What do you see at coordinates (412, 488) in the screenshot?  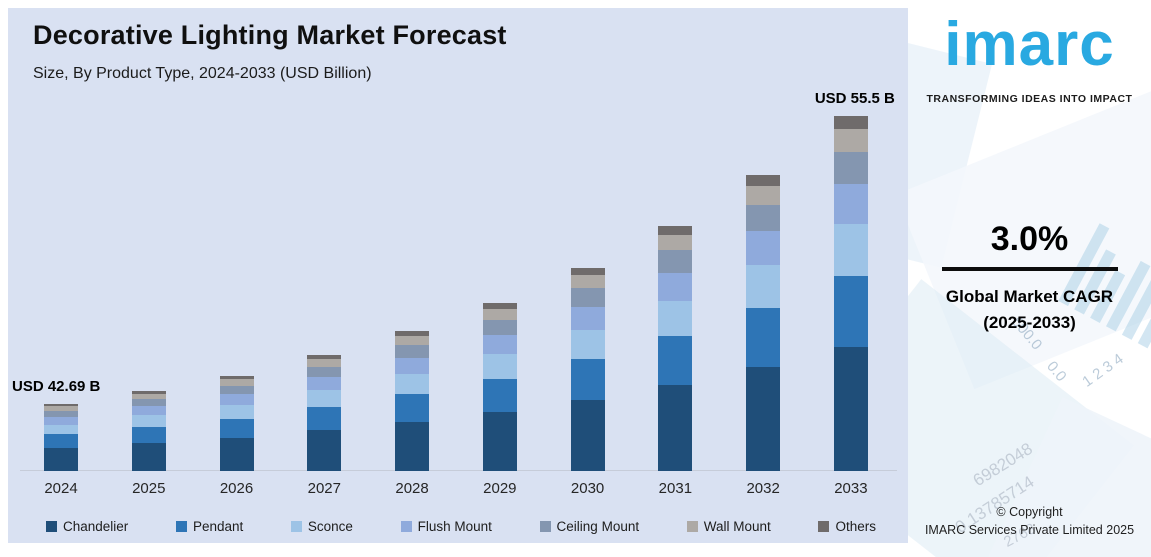 I see `year-label-2028: 2028` at bounding box center [412, 488].